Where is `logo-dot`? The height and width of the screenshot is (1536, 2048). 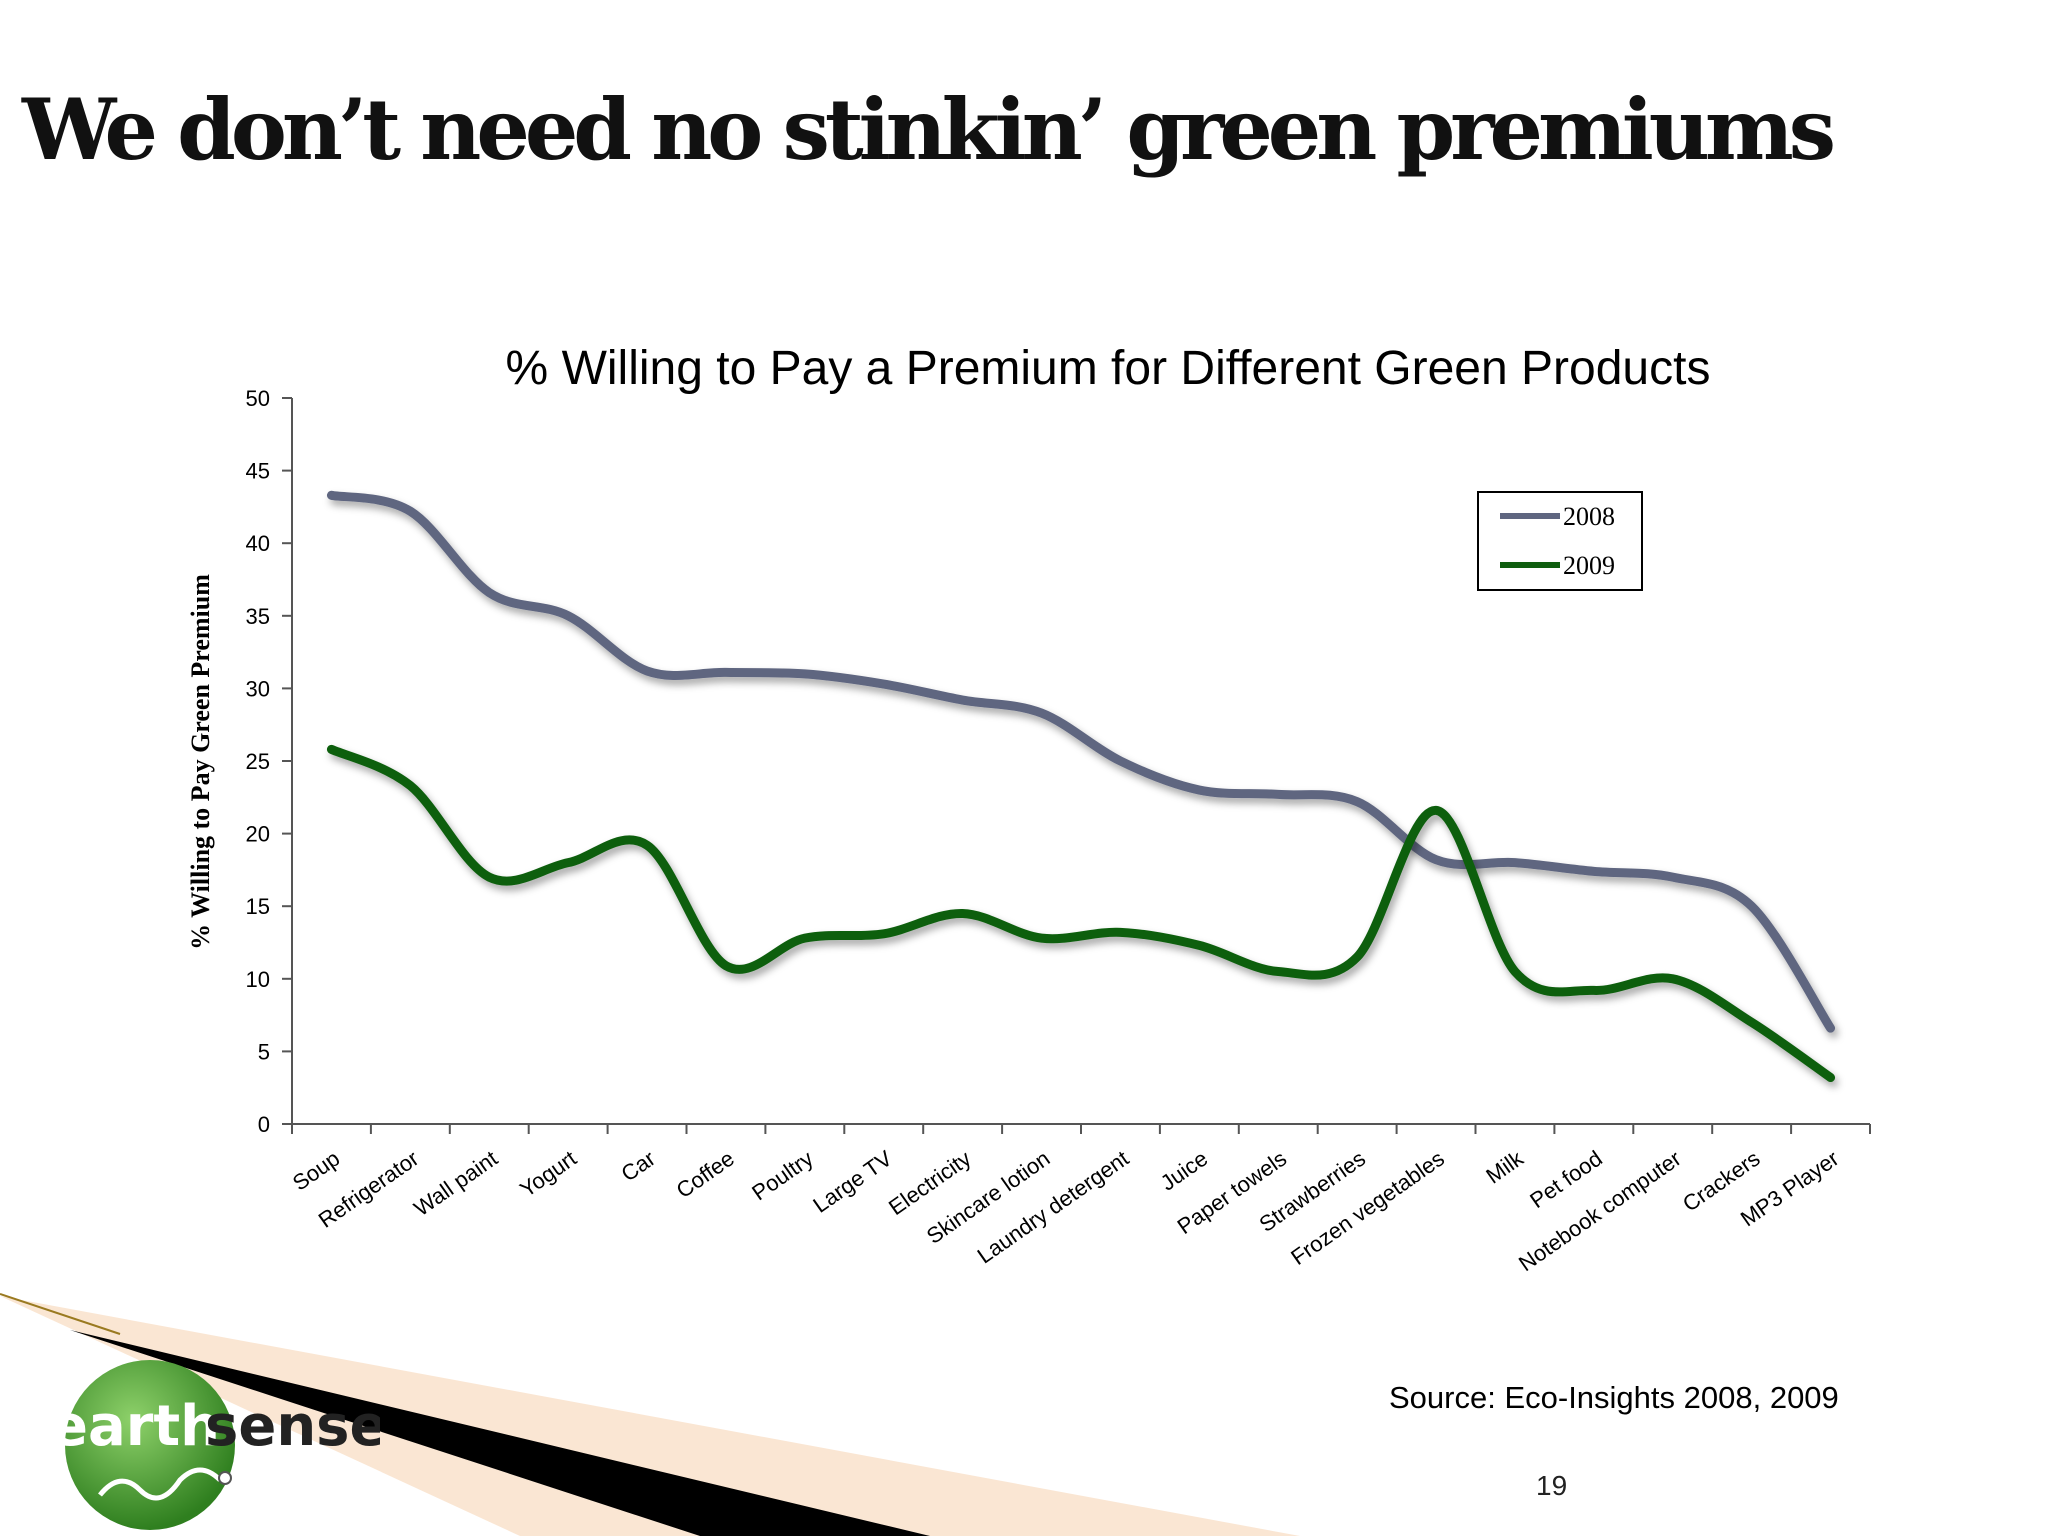
logo-dot is located at coordinates (225, 1478).